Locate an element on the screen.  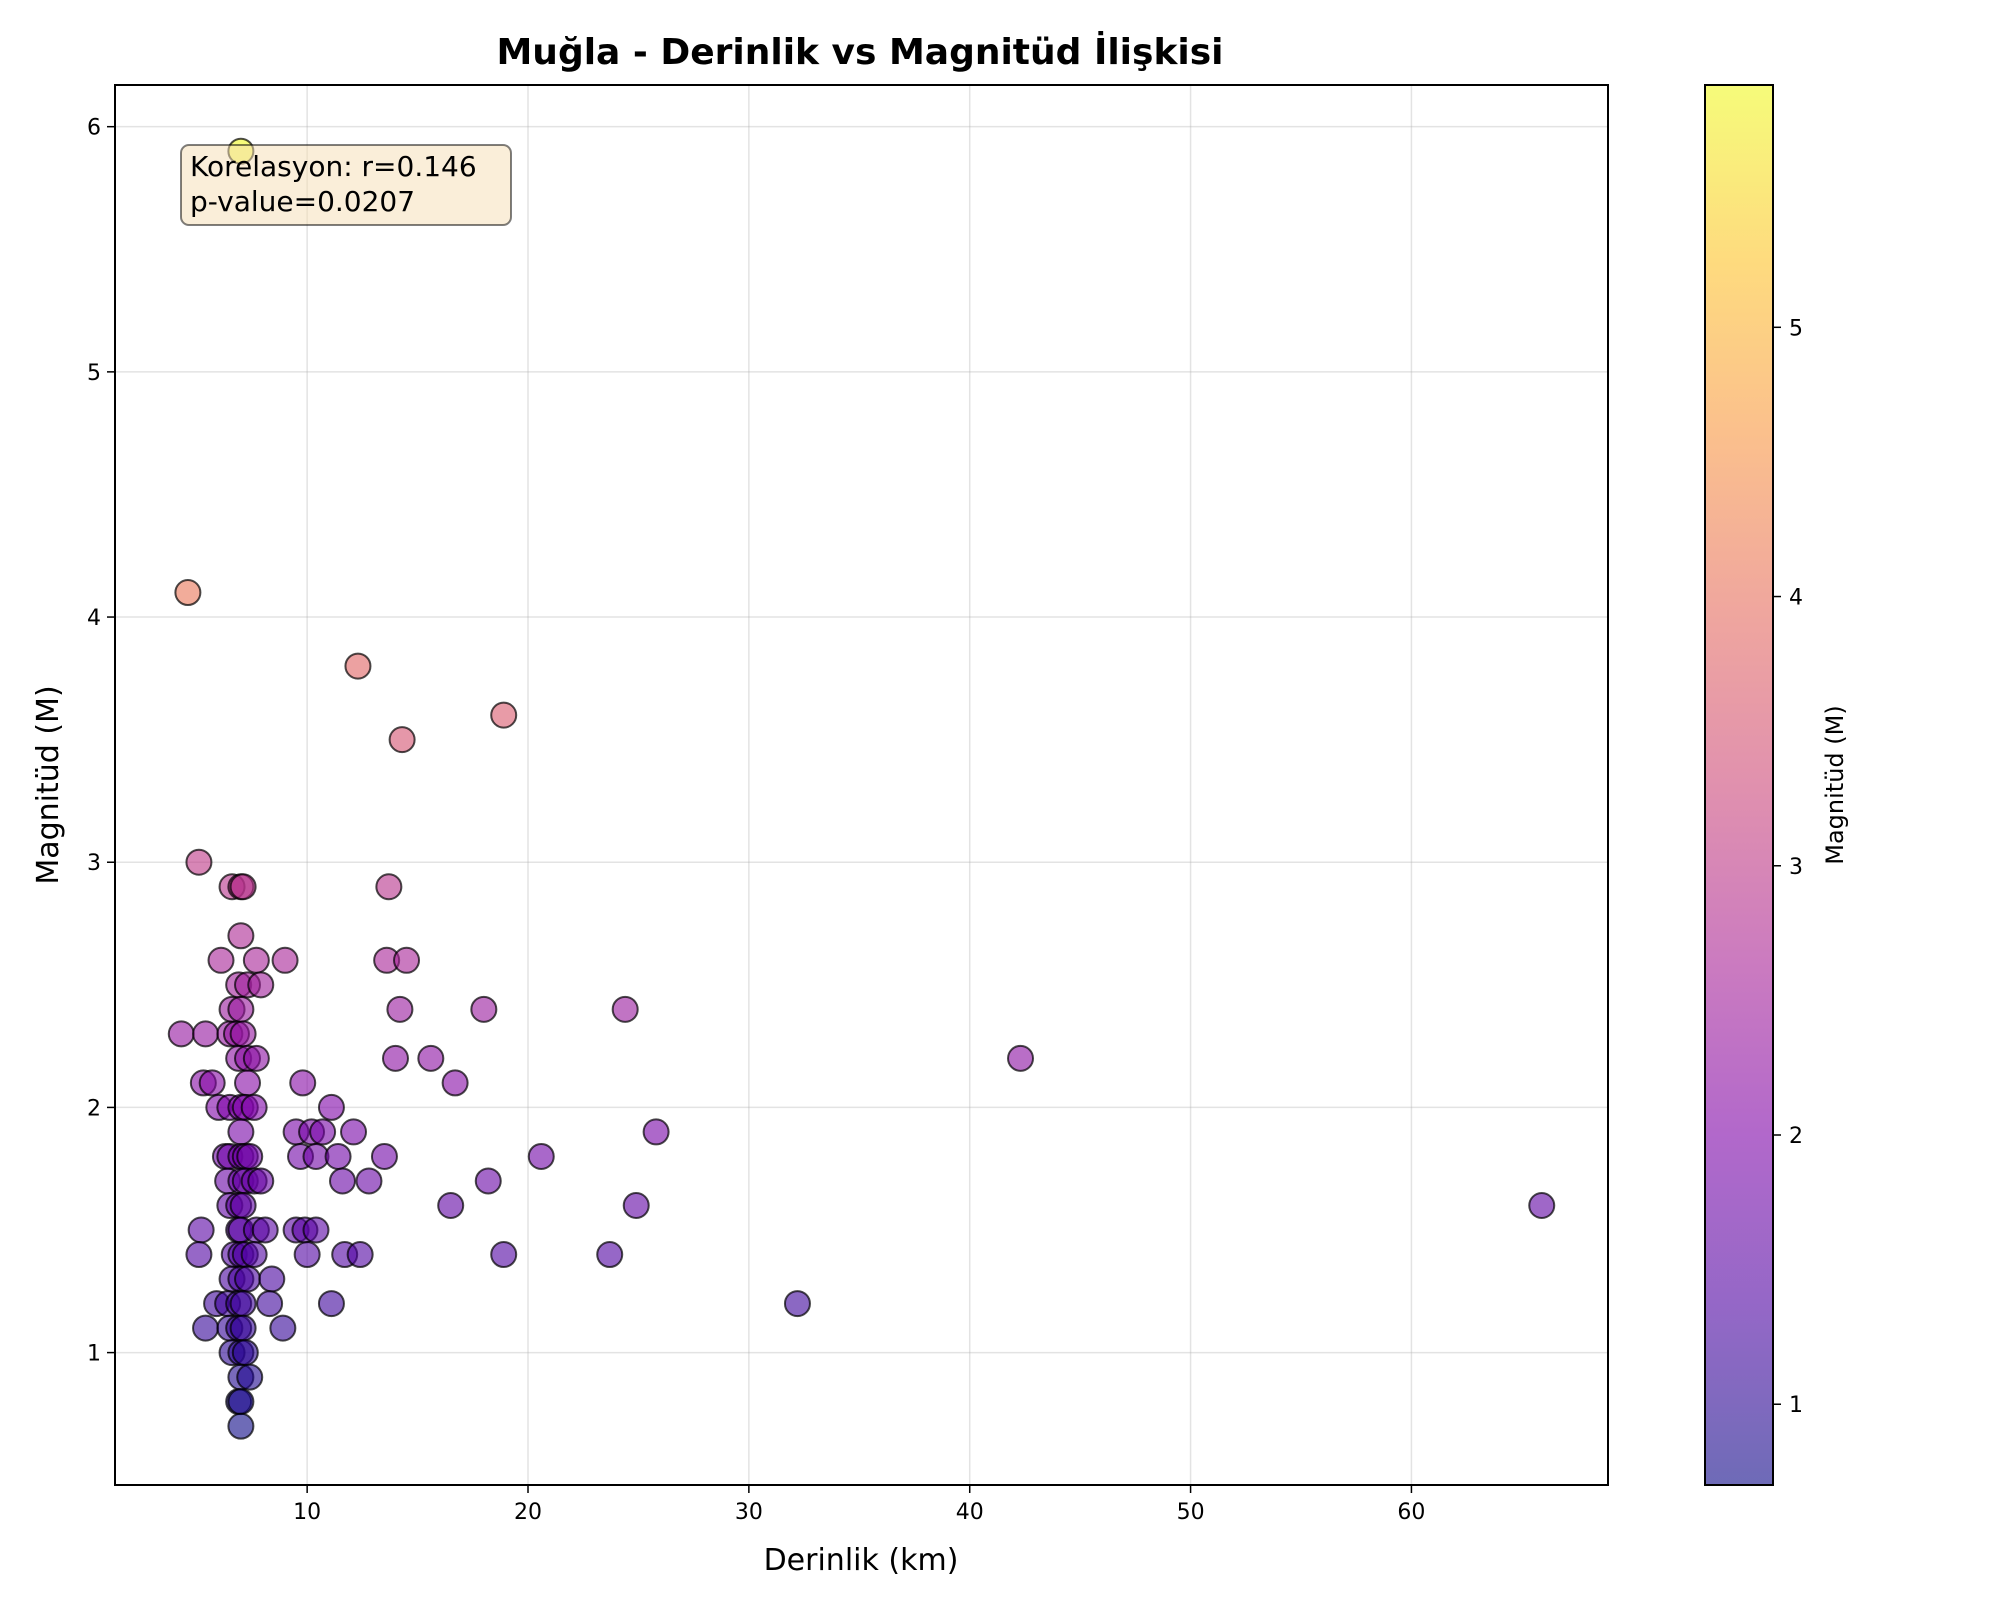
x-tick-label: 30 is located at coordinates (749, 1512).